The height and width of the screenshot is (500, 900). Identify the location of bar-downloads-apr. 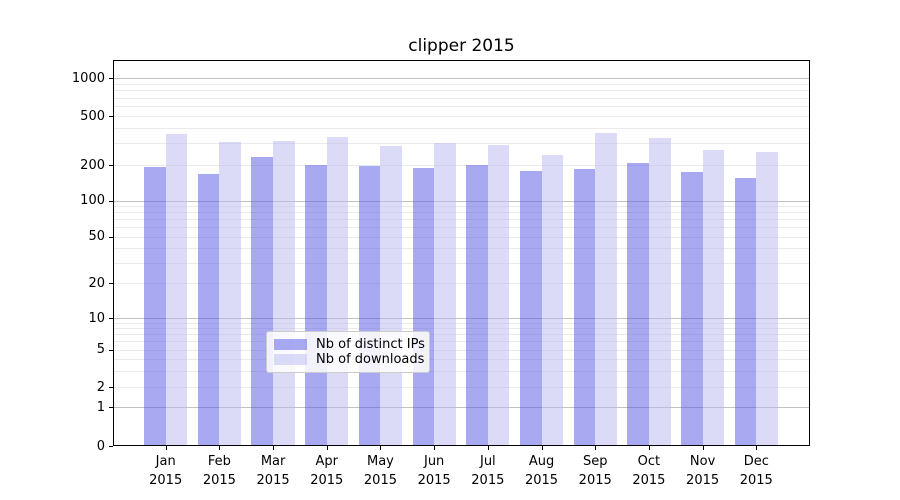
(337, 291).